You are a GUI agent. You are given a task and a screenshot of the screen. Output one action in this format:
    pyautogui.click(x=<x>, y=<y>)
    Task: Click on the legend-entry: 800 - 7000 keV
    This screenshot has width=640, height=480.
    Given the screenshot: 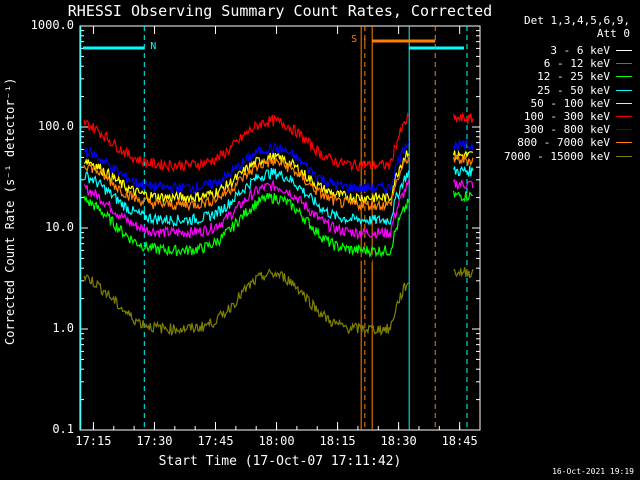 What is the action you would take?
    pyautogui.click(x=568, y=142)
    